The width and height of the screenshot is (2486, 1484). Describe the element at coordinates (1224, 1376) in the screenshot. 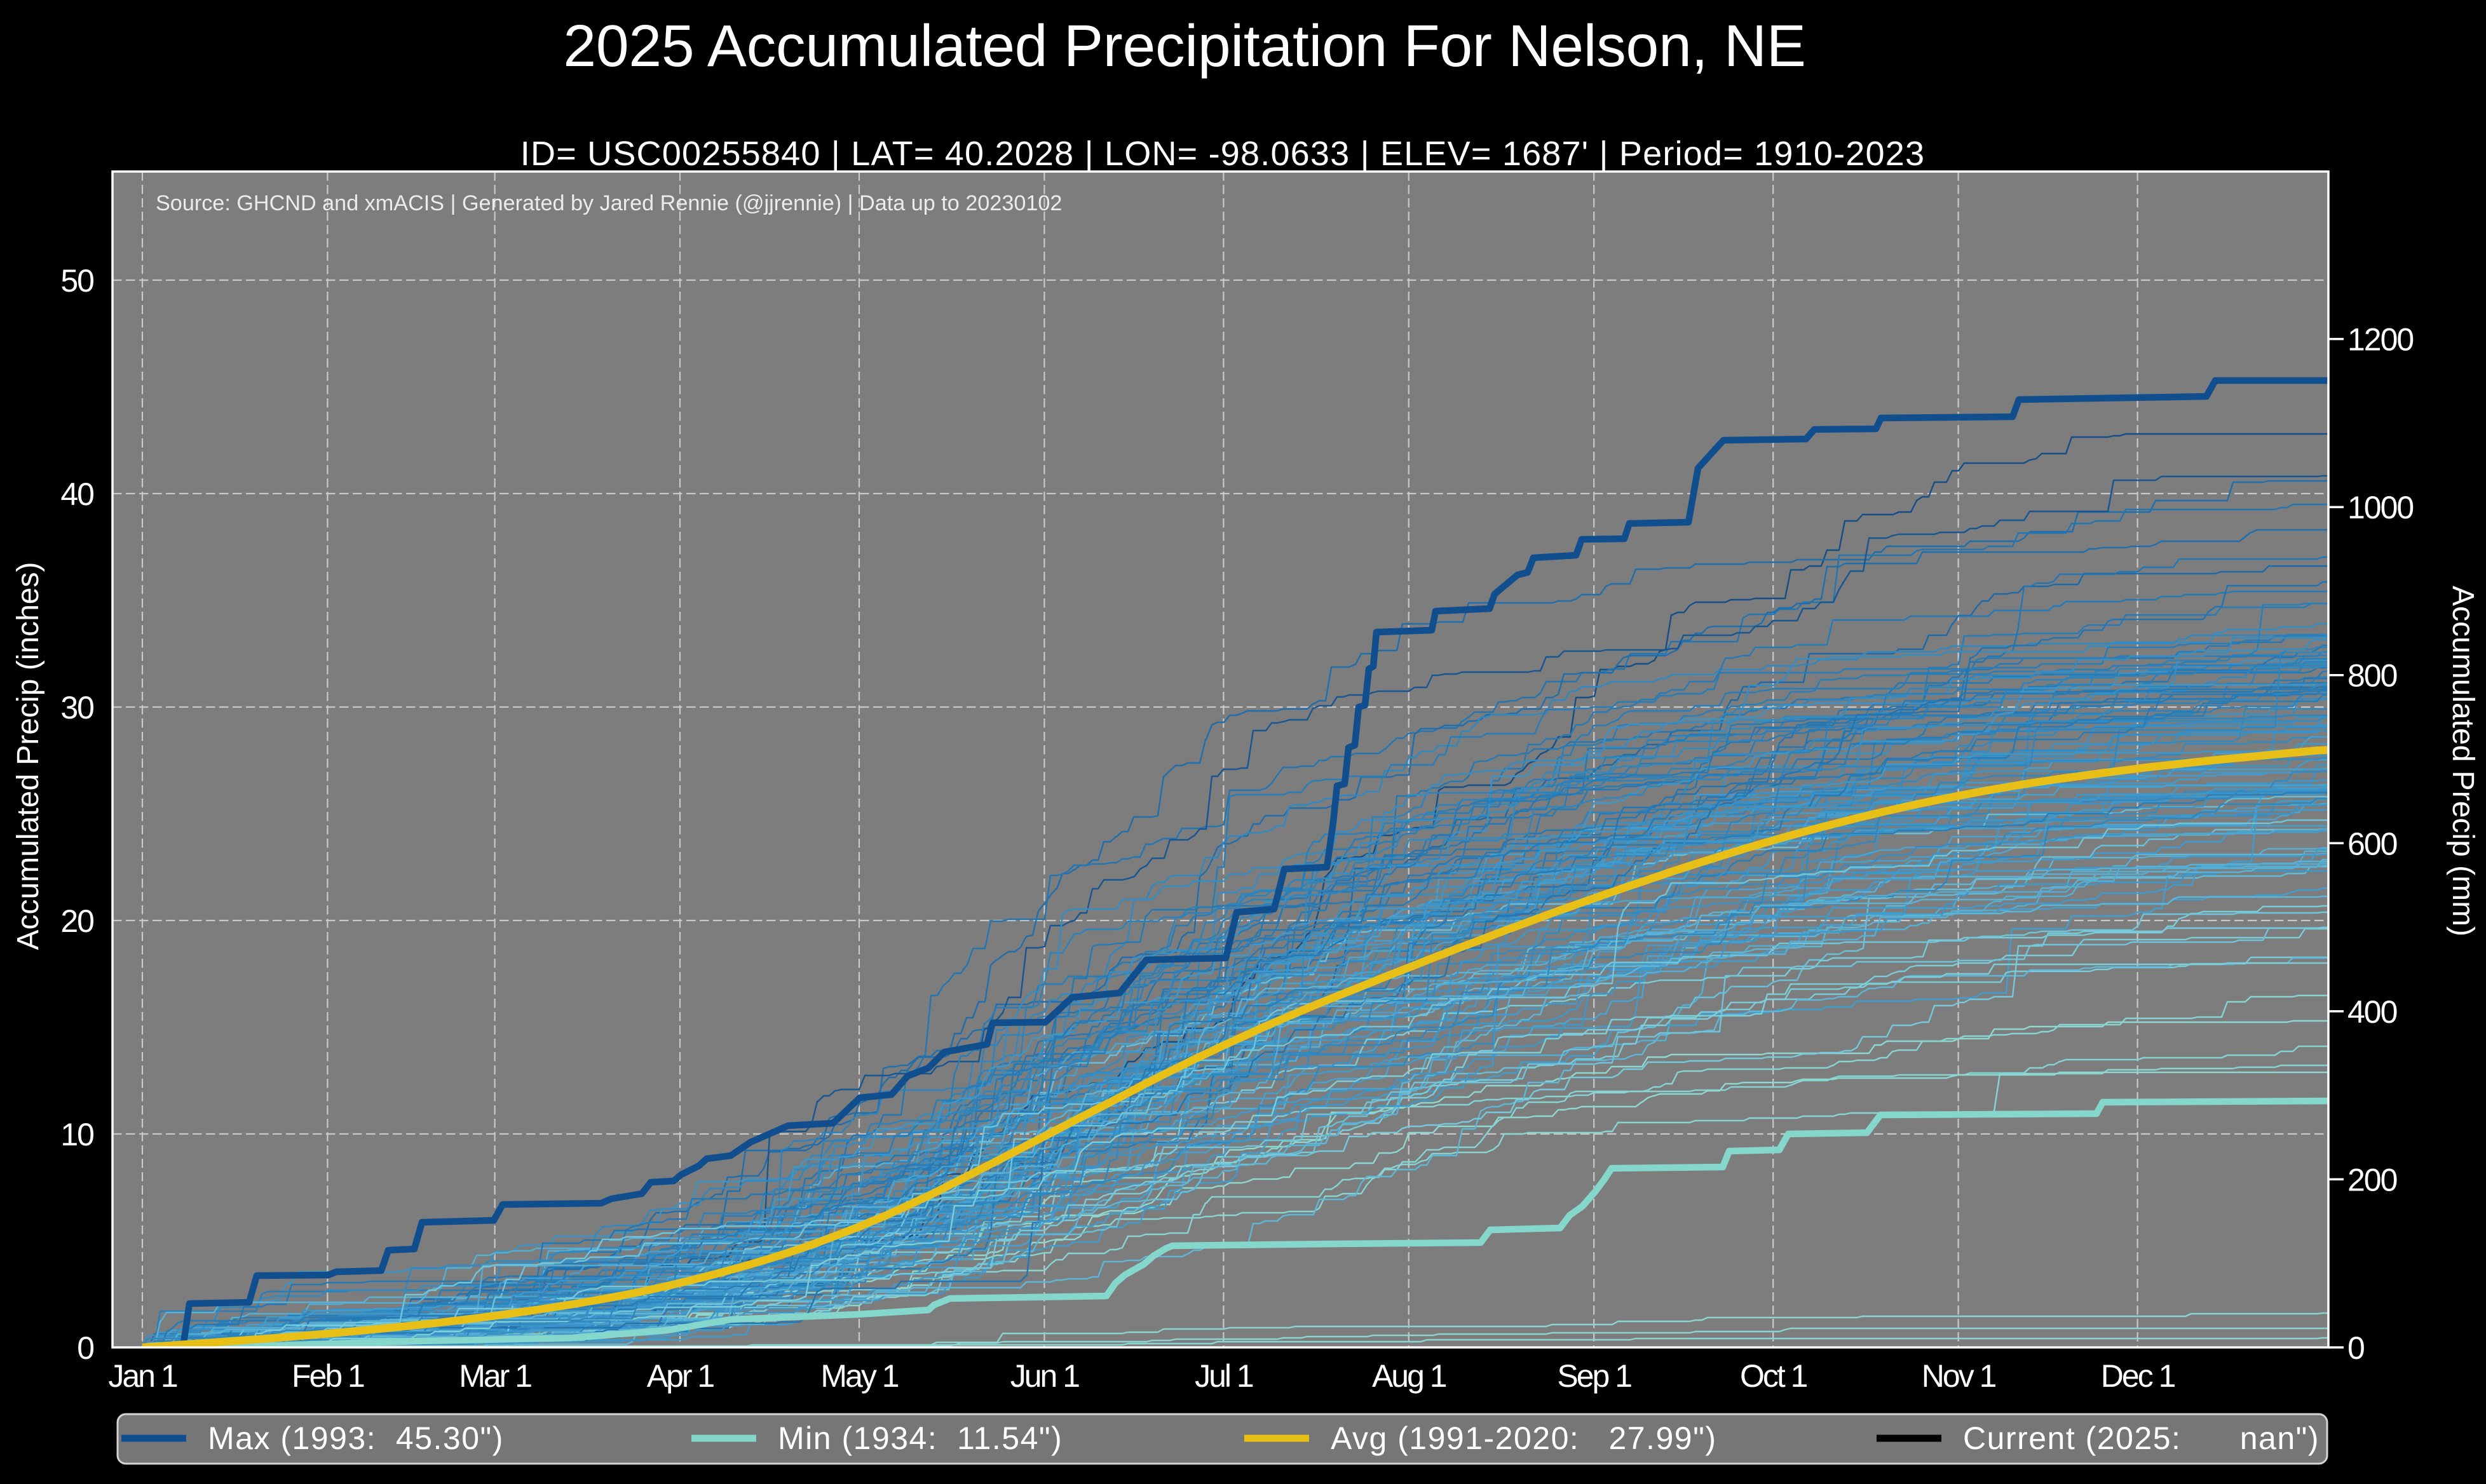

I see `svg-text: Jul 1` at that location.